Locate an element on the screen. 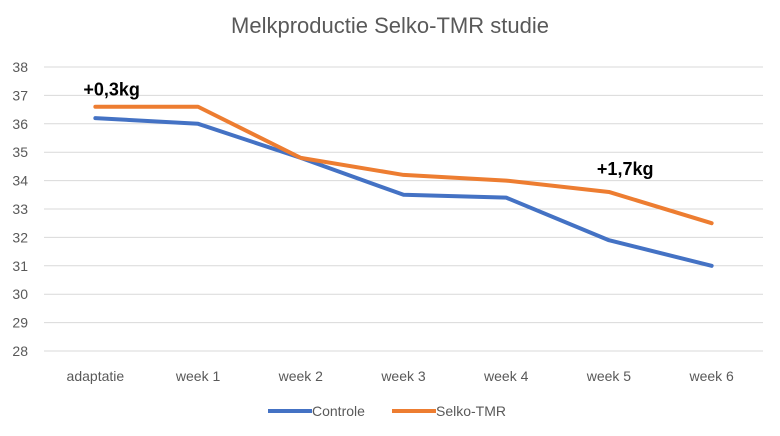 The image size is (780, 436). x-tick-label: week 4 is located at coordinates (506, 376).